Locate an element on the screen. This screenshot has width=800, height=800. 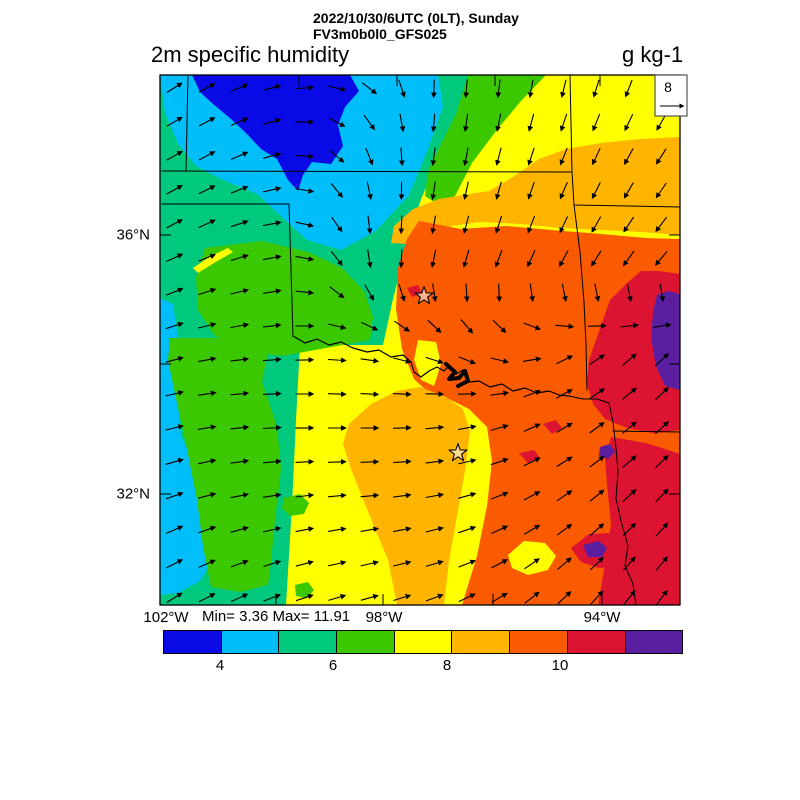
star-marker is located at coordinates (424, 295).